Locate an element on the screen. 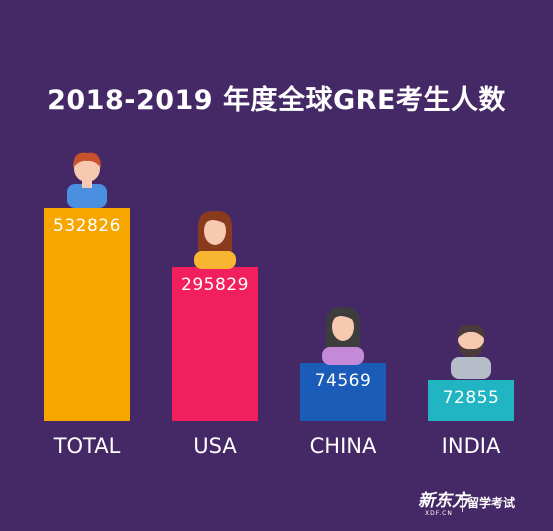 The height and width of the screenshot is (531, 553). bar-group-china: 74569 CHINA is located at coordinates (343, 382).